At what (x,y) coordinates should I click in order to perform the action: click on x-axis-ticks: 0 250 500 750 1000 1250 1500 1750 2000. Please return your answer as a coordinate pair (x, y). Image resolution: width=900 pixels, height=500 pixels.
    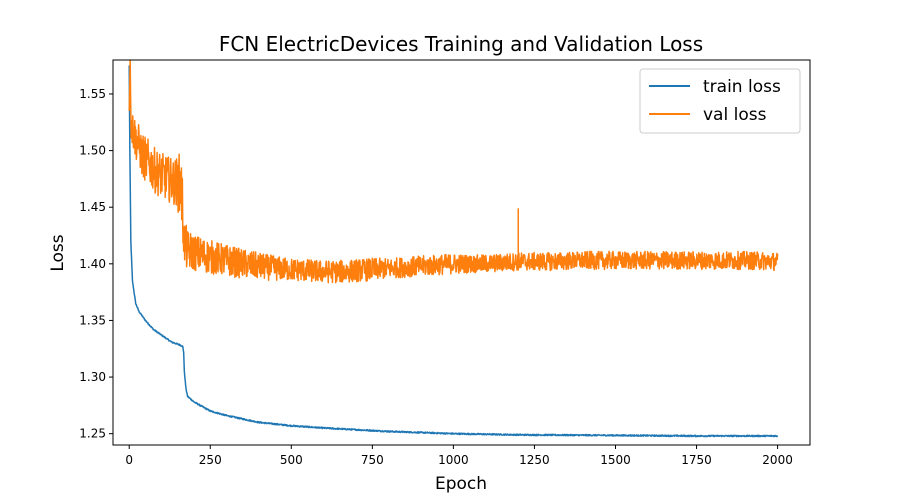
    Looking at the image, I should click on (459, 456).